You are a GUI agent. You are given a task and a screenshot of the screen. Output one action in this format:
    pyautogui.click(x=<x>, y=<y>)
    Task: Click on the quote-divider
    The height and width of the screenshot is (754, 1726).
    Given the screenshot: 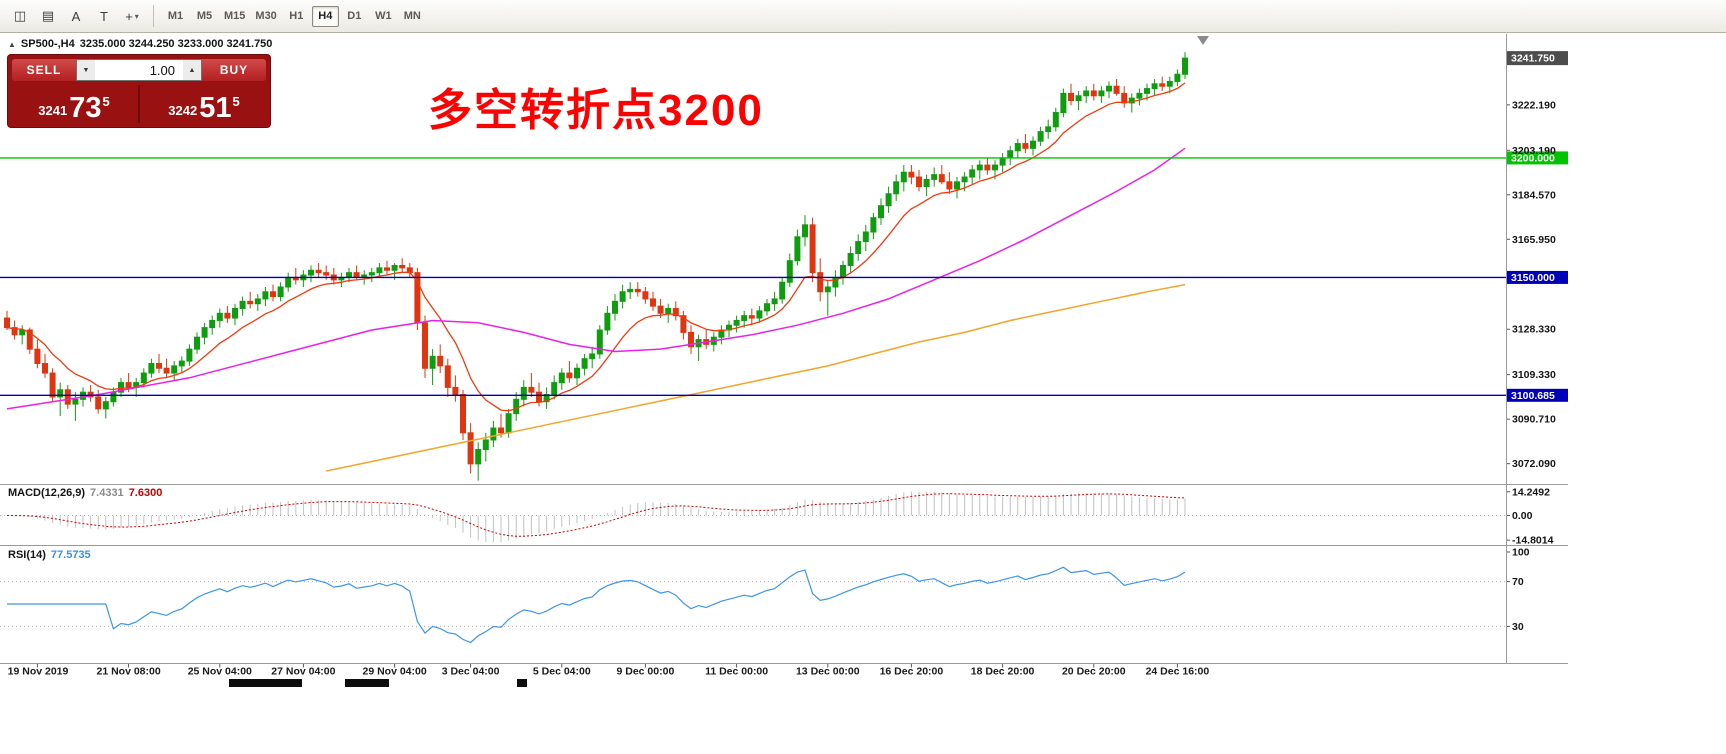 What is the action you would take?
    pyautogui.click(x=139, y=104)
    